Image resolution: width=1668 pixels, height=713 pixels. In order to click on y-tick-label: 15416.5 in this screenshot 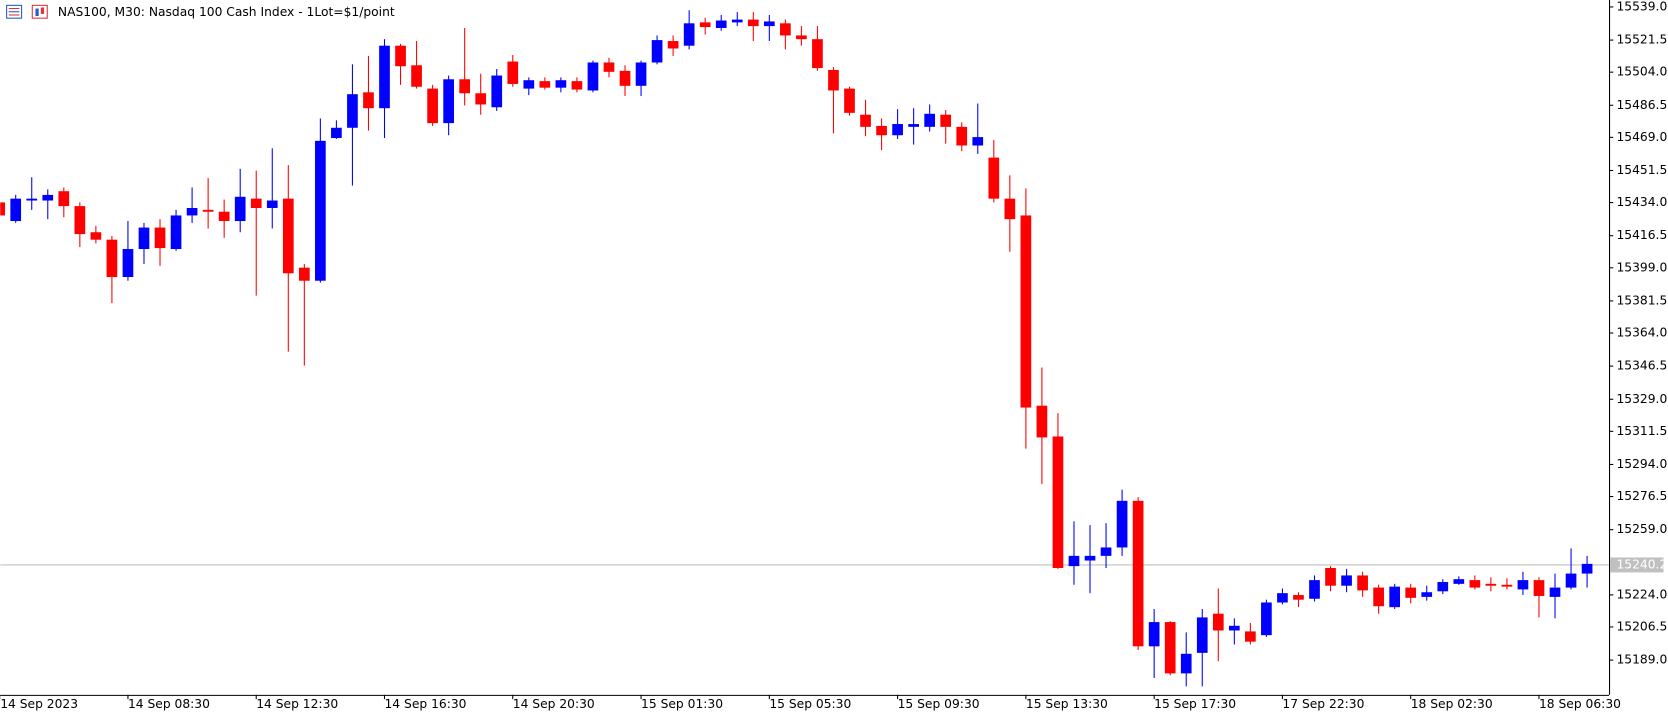, I will do `click(1641, 235)`.